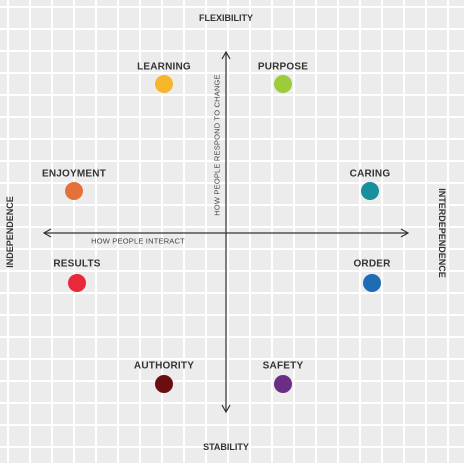 Image resolution: width=464 pixels, height=463 pixels. I want to click on style-dot-safety, so click(283, 384).